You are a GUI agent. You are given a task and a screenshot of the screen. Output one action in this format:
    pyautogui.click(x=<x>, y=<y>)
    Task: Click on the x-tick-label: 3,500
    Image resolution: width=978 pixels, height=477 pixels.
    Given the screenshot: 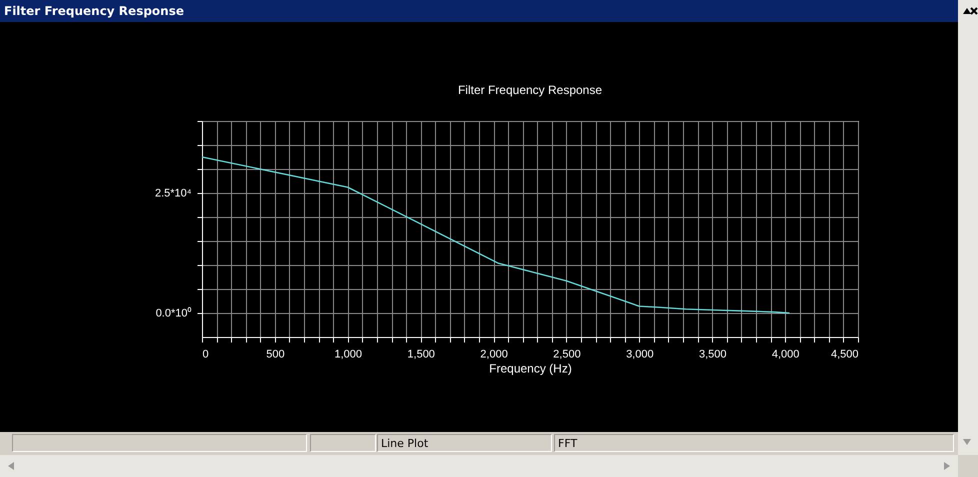 What is the action you would take?
    pyautogui.click(x=712, y=354)
    